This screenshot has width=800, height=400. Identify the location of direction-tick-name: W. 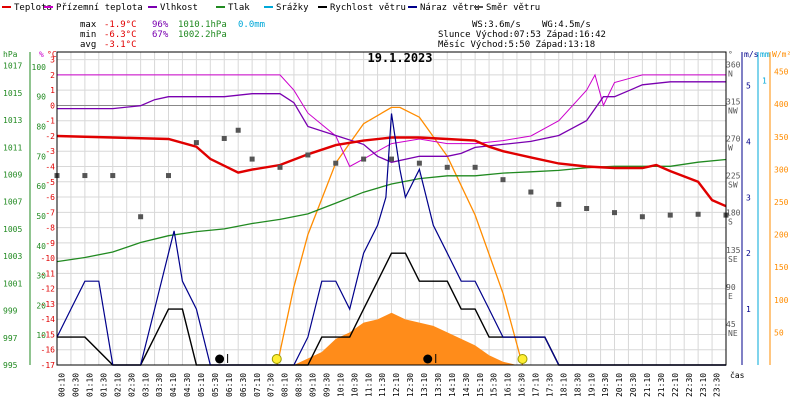
(730, 148).